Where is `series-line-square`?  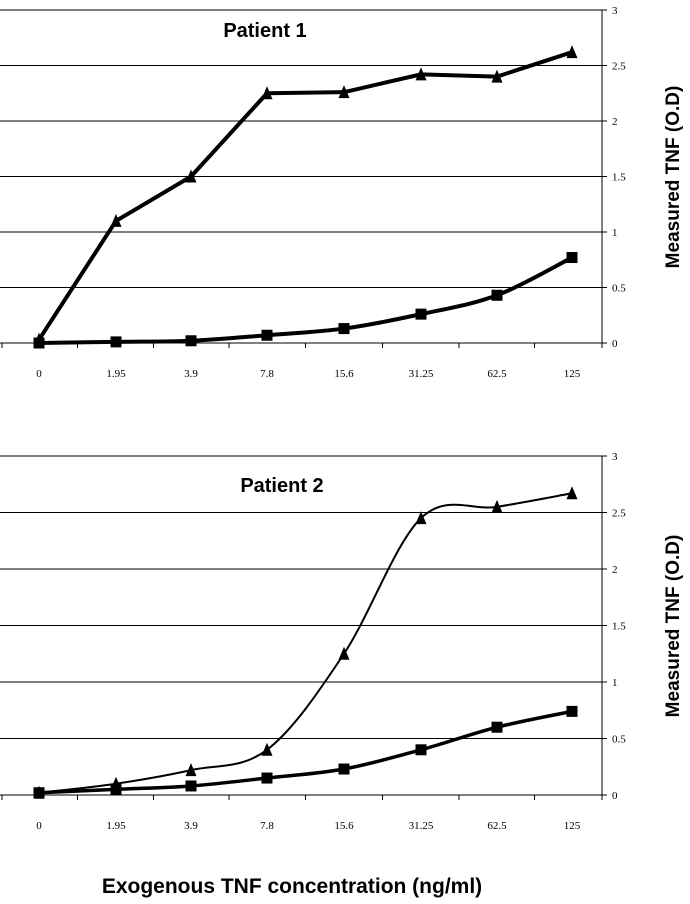
series-line-square is located at coordinates (305, 752).